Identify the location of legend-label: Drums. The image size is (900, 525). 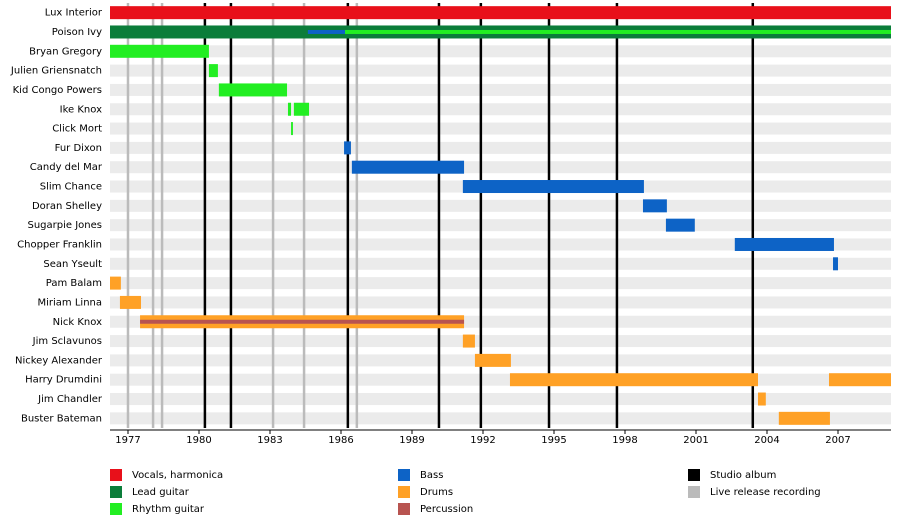
(436, 492).